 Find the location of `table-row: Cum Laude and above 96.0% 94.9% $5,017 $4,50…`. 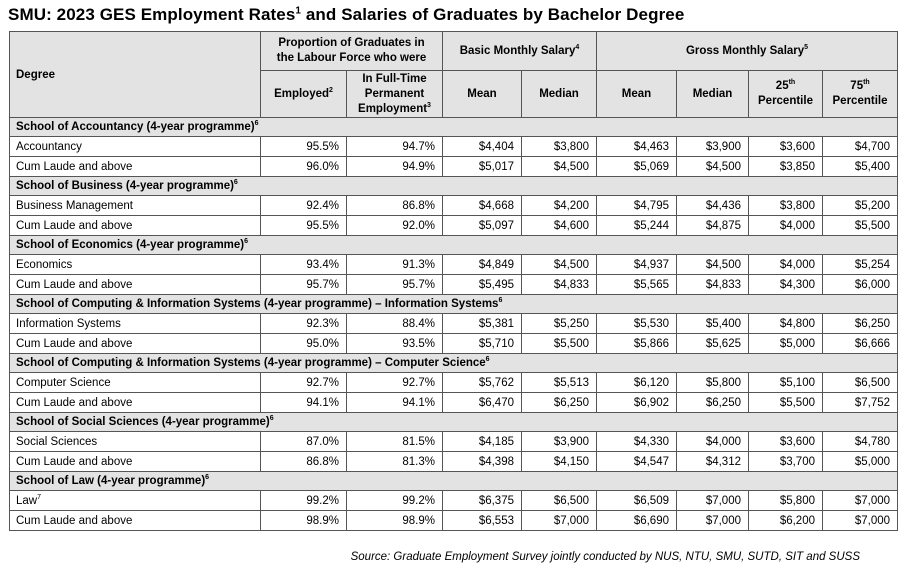

table-row: Cum Laude and above 96.0% 94.9% $5,017 $4,50… is located at coordinates (454, 166).